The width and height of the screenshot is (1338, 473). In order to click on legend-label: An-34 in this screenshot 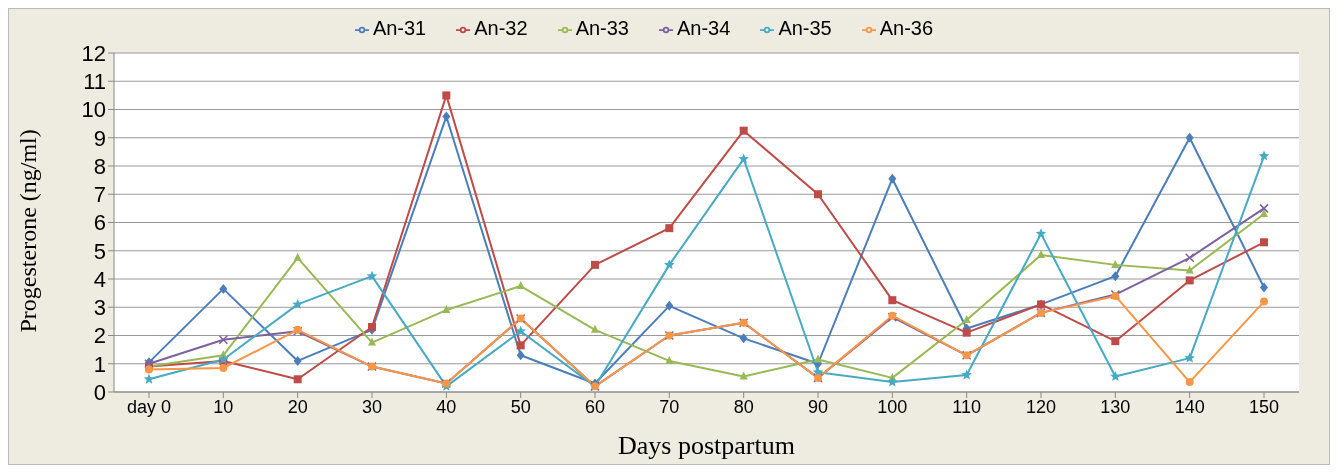, I will do `click(704, 28)`.